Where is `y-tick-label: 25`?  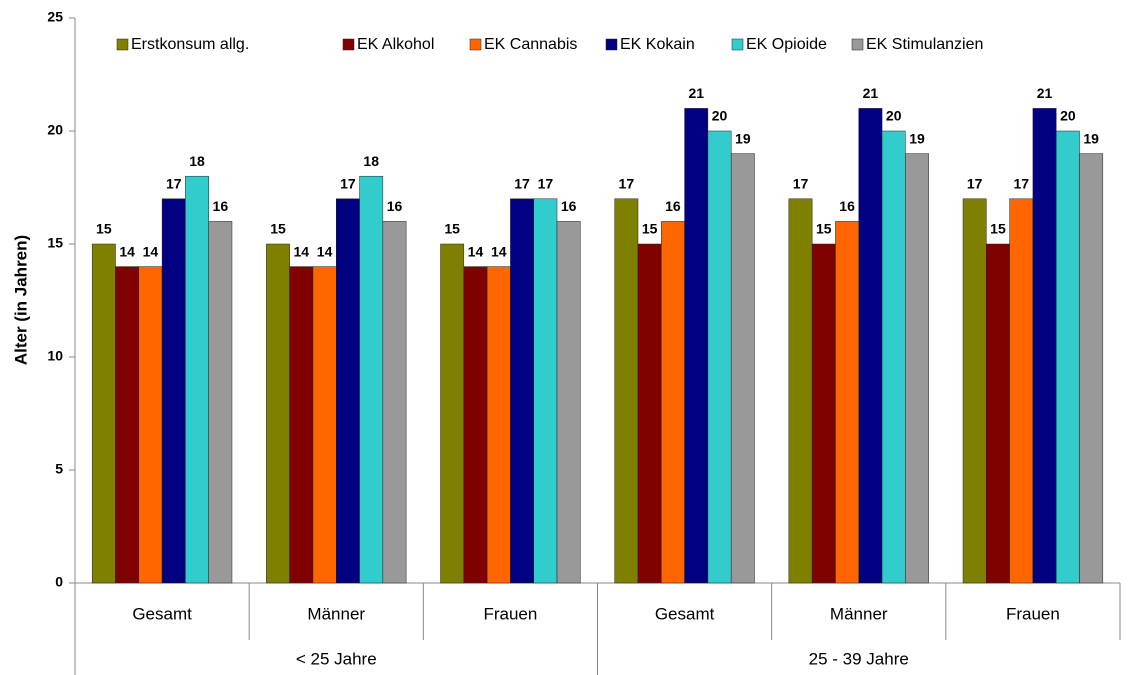 y-tick-label: 25 is located at coordinates (55, 17).